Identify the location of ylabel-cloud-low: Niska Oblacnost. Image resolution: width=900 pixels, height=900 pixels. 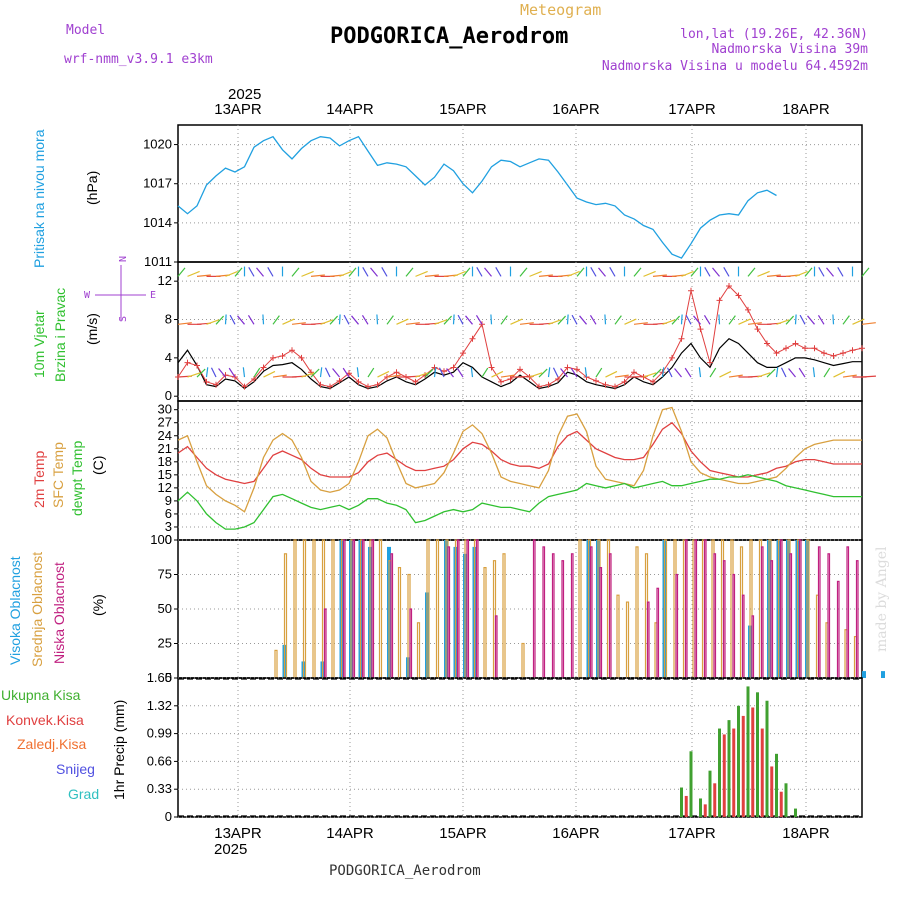
(59, 613).